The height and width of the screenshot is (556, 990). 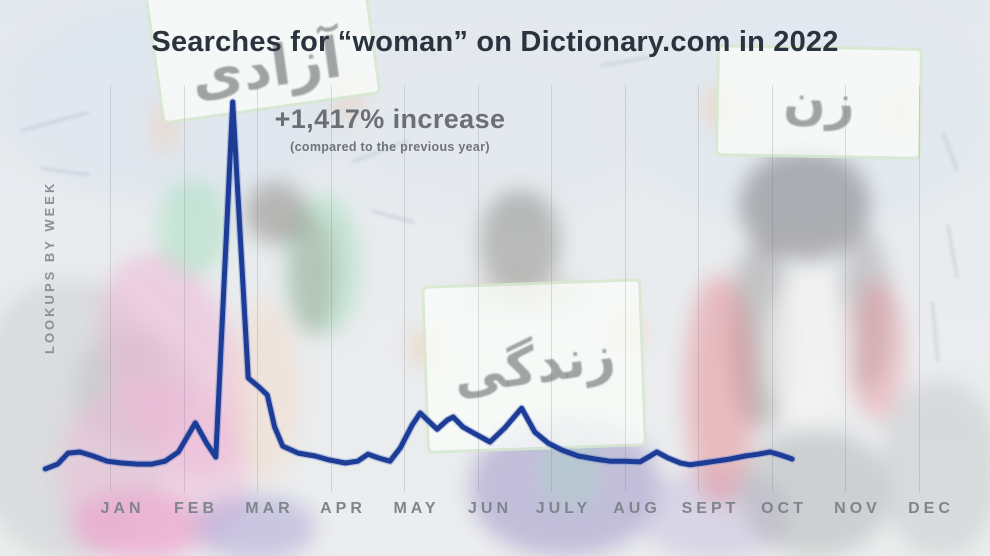 What do you see at coordinates (784, 508) in the screenshot?
I see `x-axis-label-oct: OCT` at bounding box center [784, 508].